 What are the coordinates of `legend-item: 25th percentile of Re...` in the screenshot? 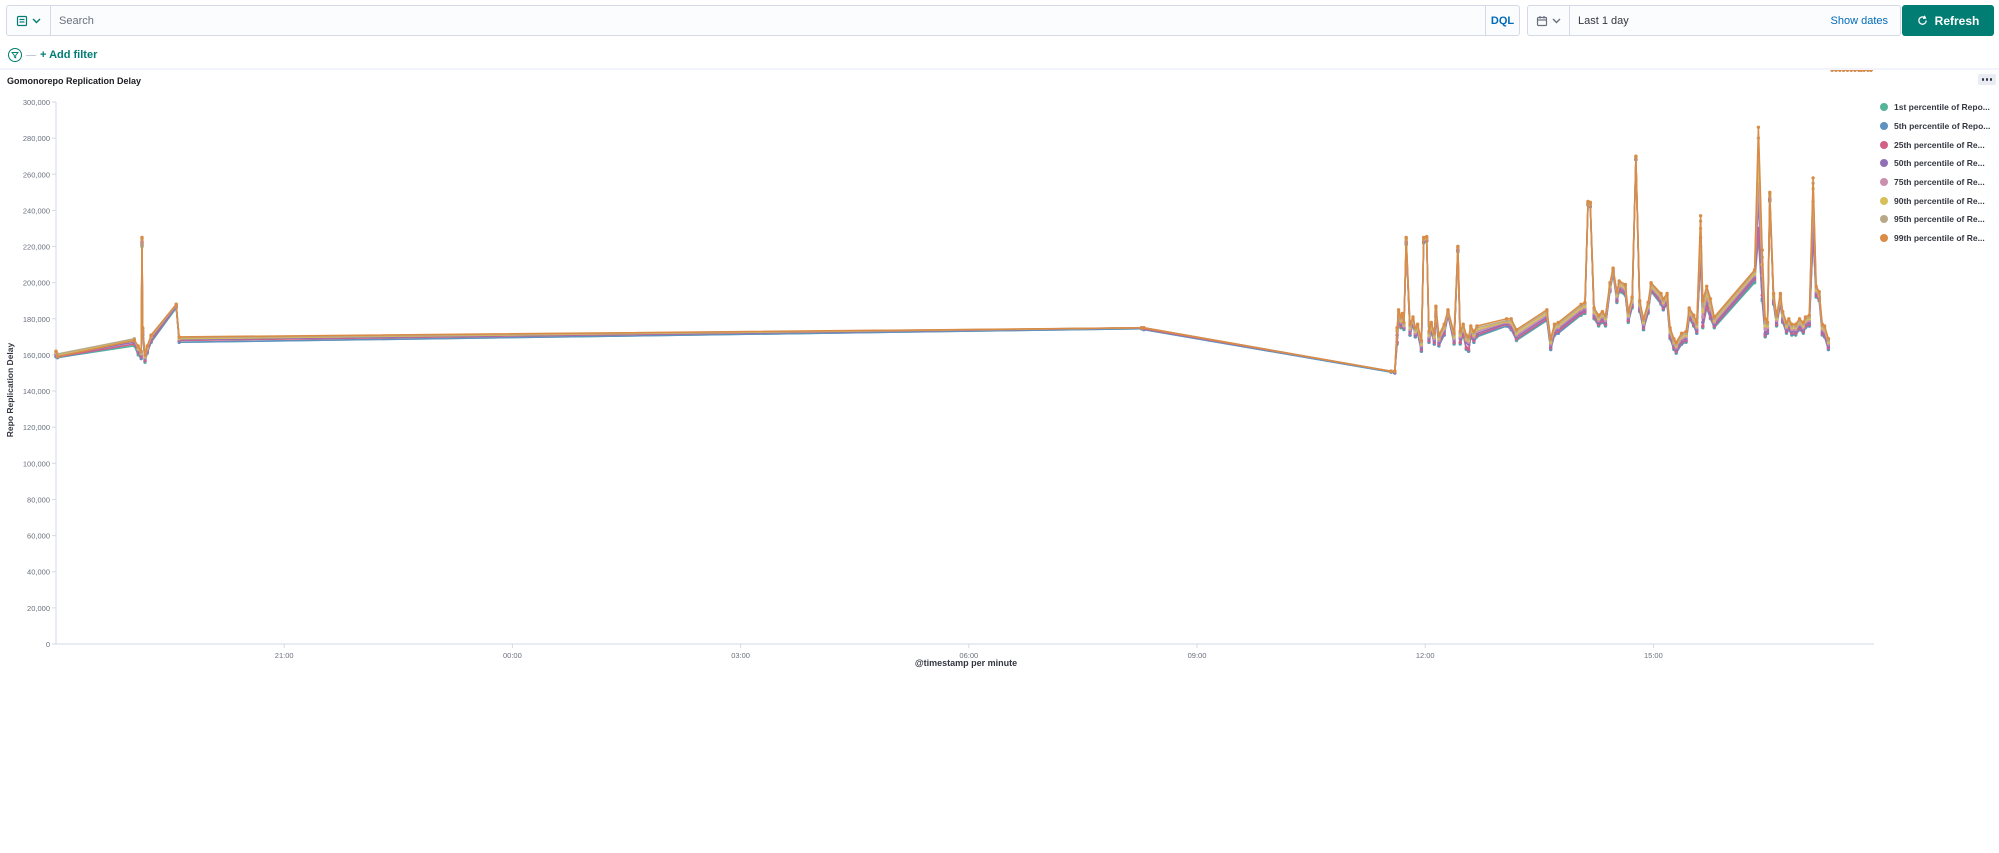 It's located at (1938, 144).